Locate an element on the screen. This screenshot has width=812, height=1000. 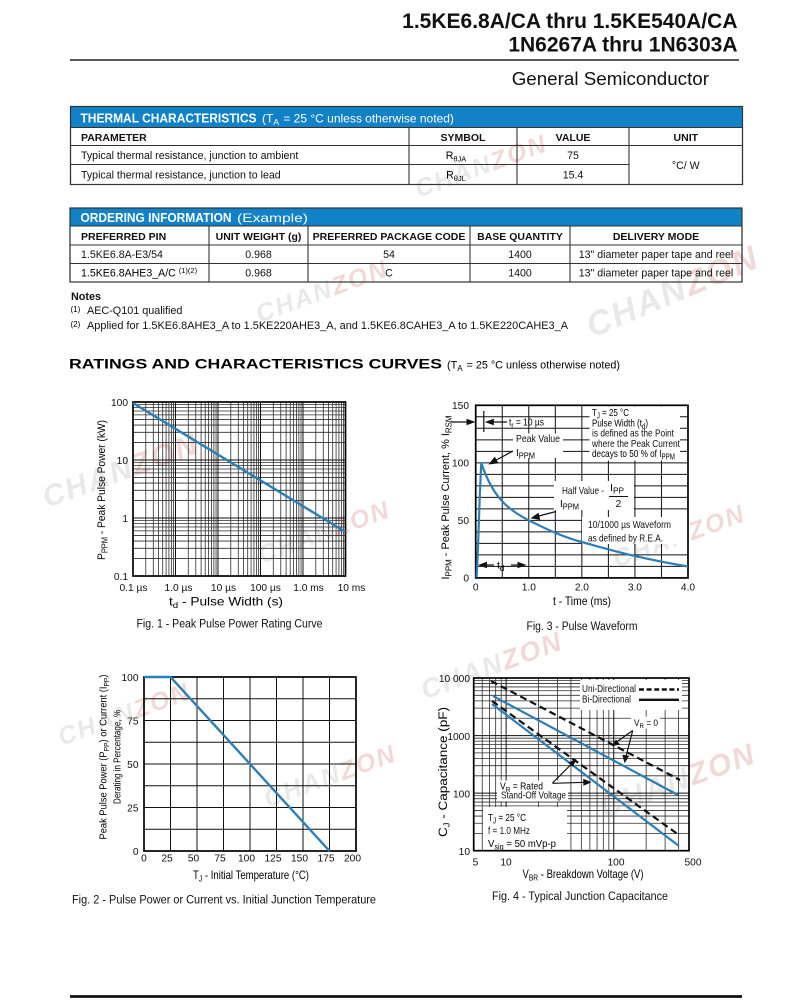
svg-text: as defined by R.E.A. is located at coordinates (625, 539).